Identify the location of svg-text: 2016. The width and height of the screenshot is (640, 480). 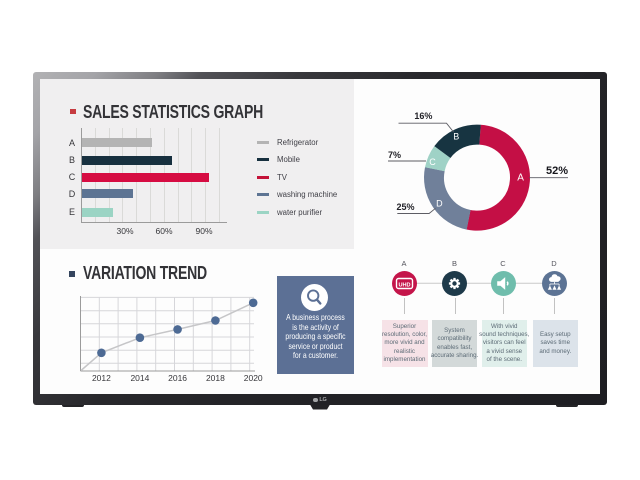
(177, 378).